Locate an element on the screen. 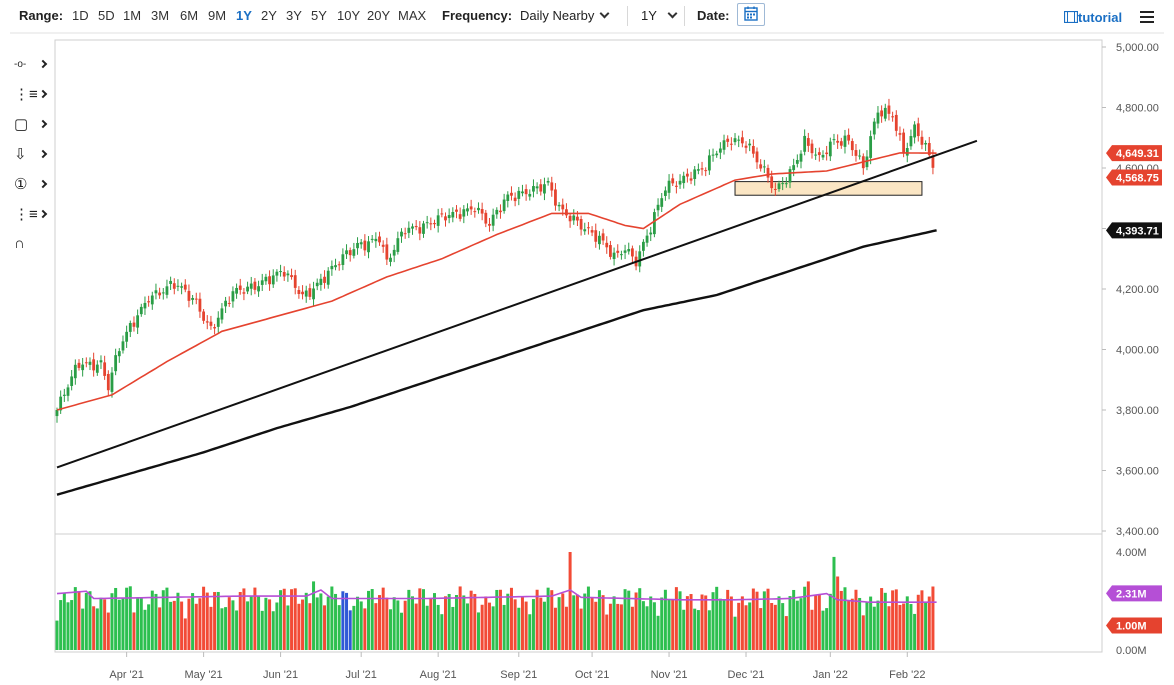 The height and width of the screenshot is (685, 1174). tool-line-tools: ⋮≡ is located at coordinates (30, 95).